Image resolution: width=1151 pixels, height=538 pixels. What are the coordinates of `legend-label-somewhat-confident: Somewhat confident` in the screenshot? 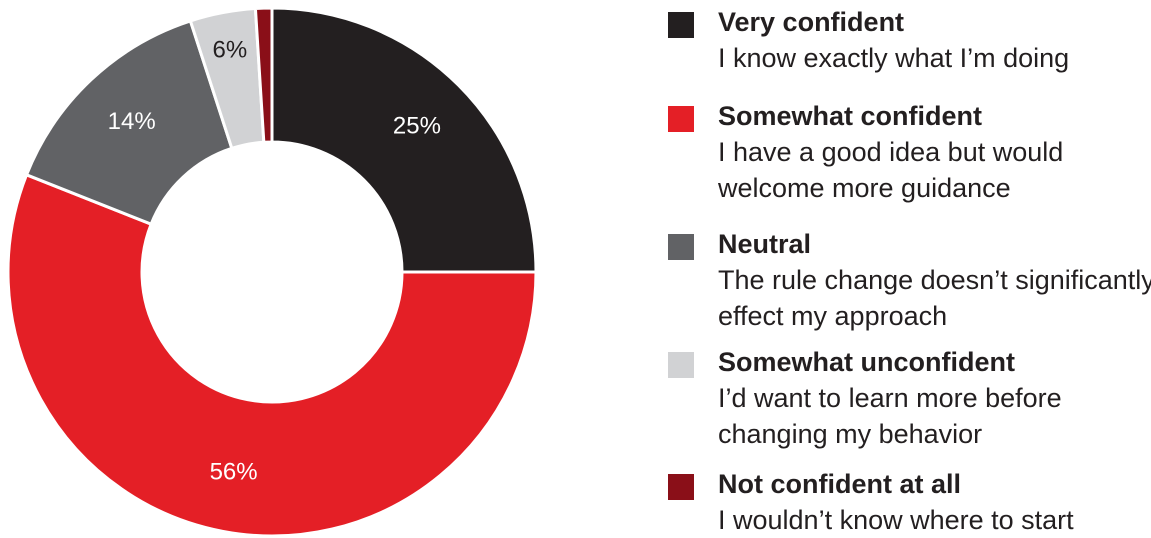 It's located at (850, 116).